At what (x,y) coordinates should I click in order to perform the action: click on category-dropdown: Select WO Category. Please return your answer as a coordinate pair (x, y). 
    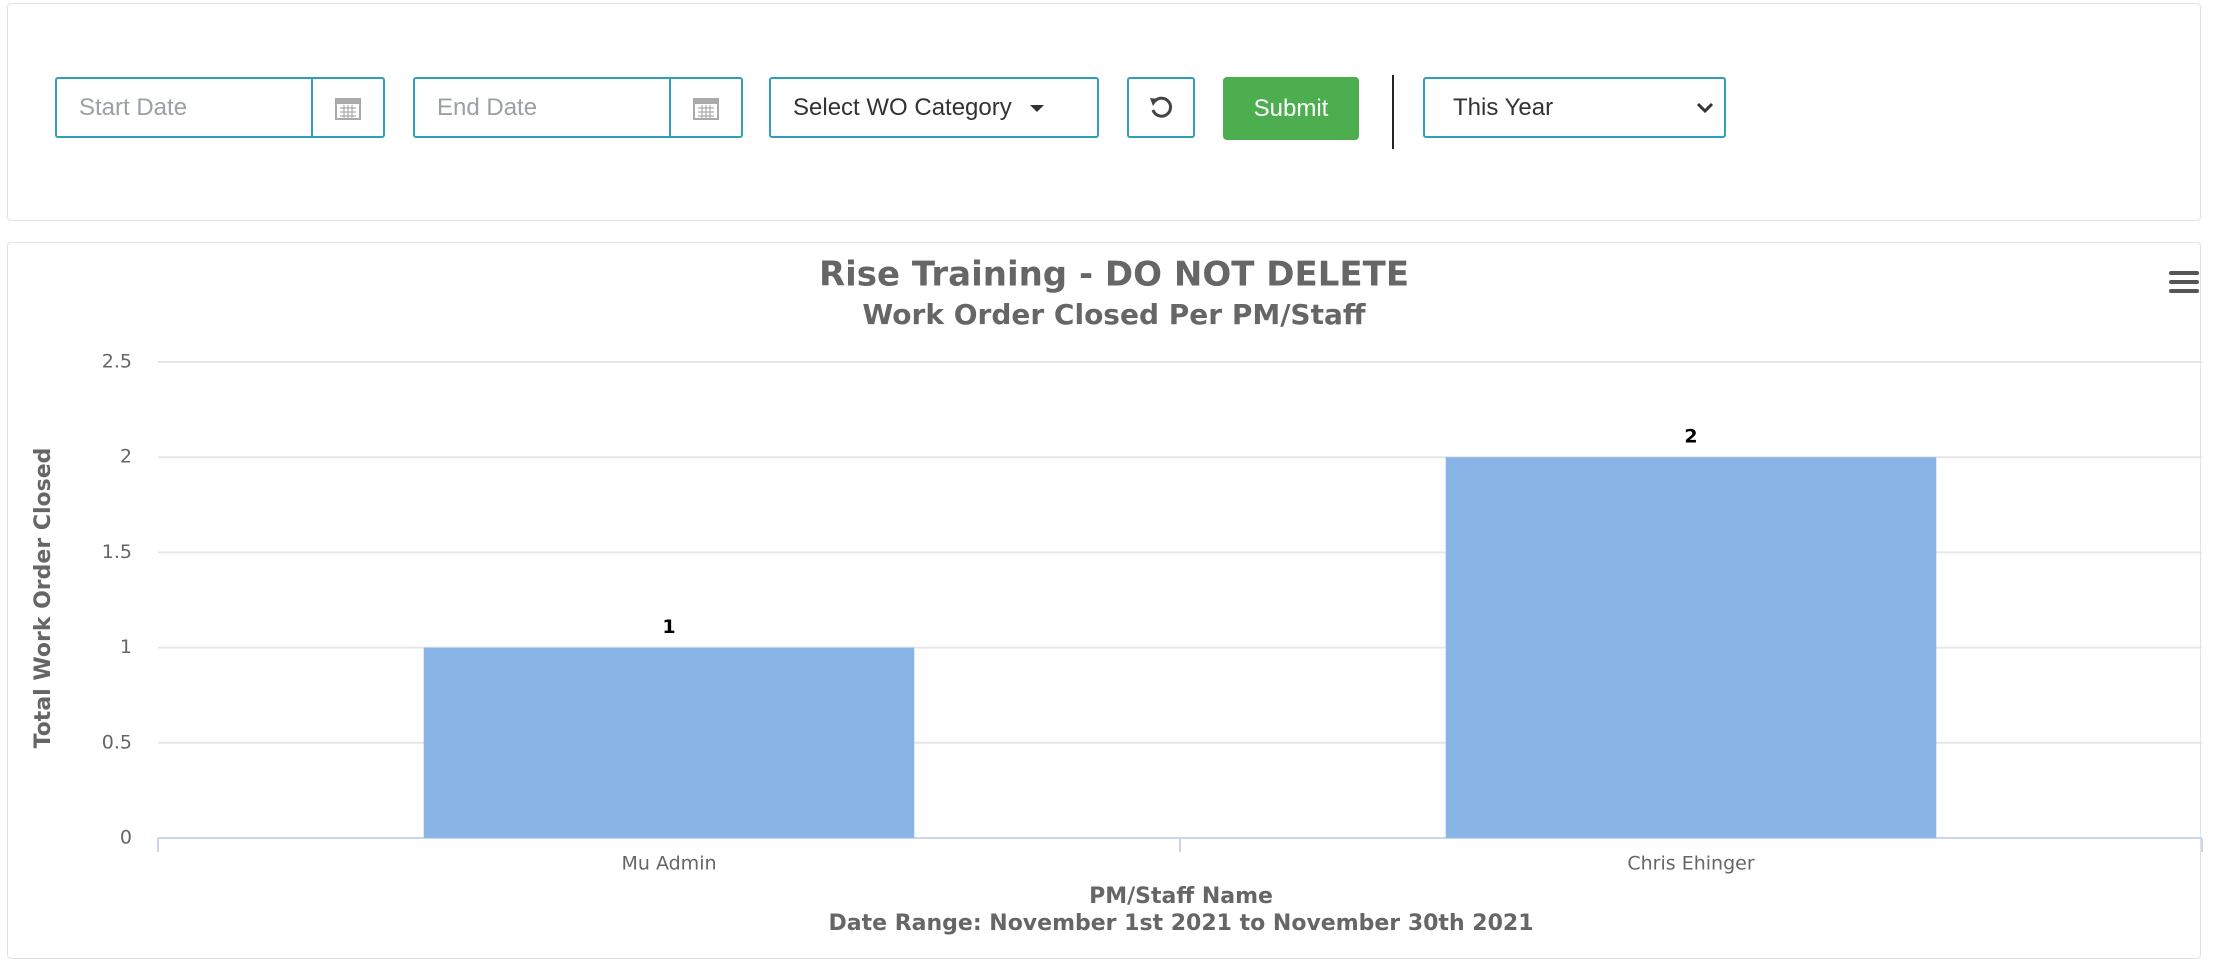
    Looking at the image, I should click on (934, 107).